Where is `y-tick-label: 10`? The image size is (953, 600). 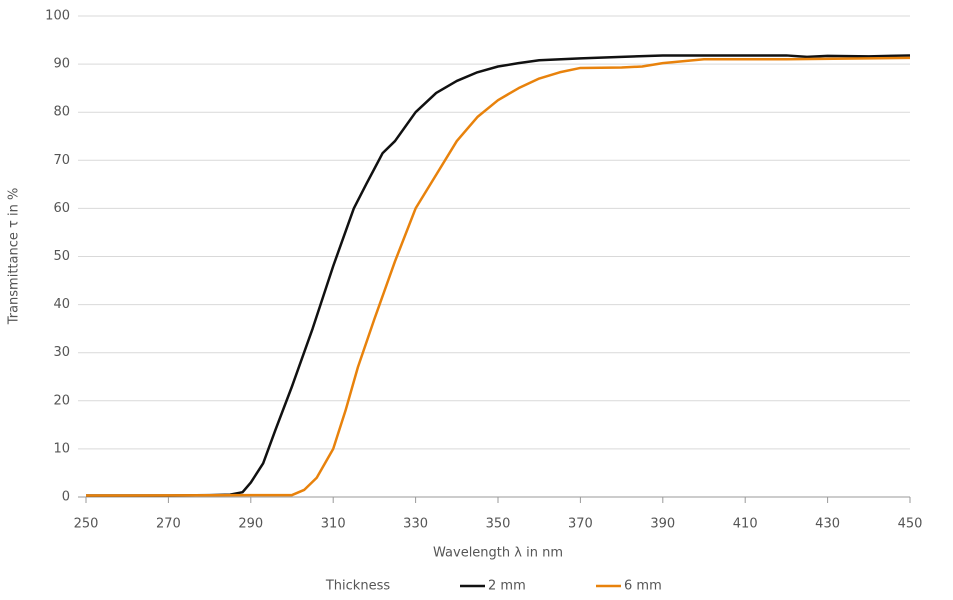
y-tick-label: 10 is located at coordinates (61, 448).